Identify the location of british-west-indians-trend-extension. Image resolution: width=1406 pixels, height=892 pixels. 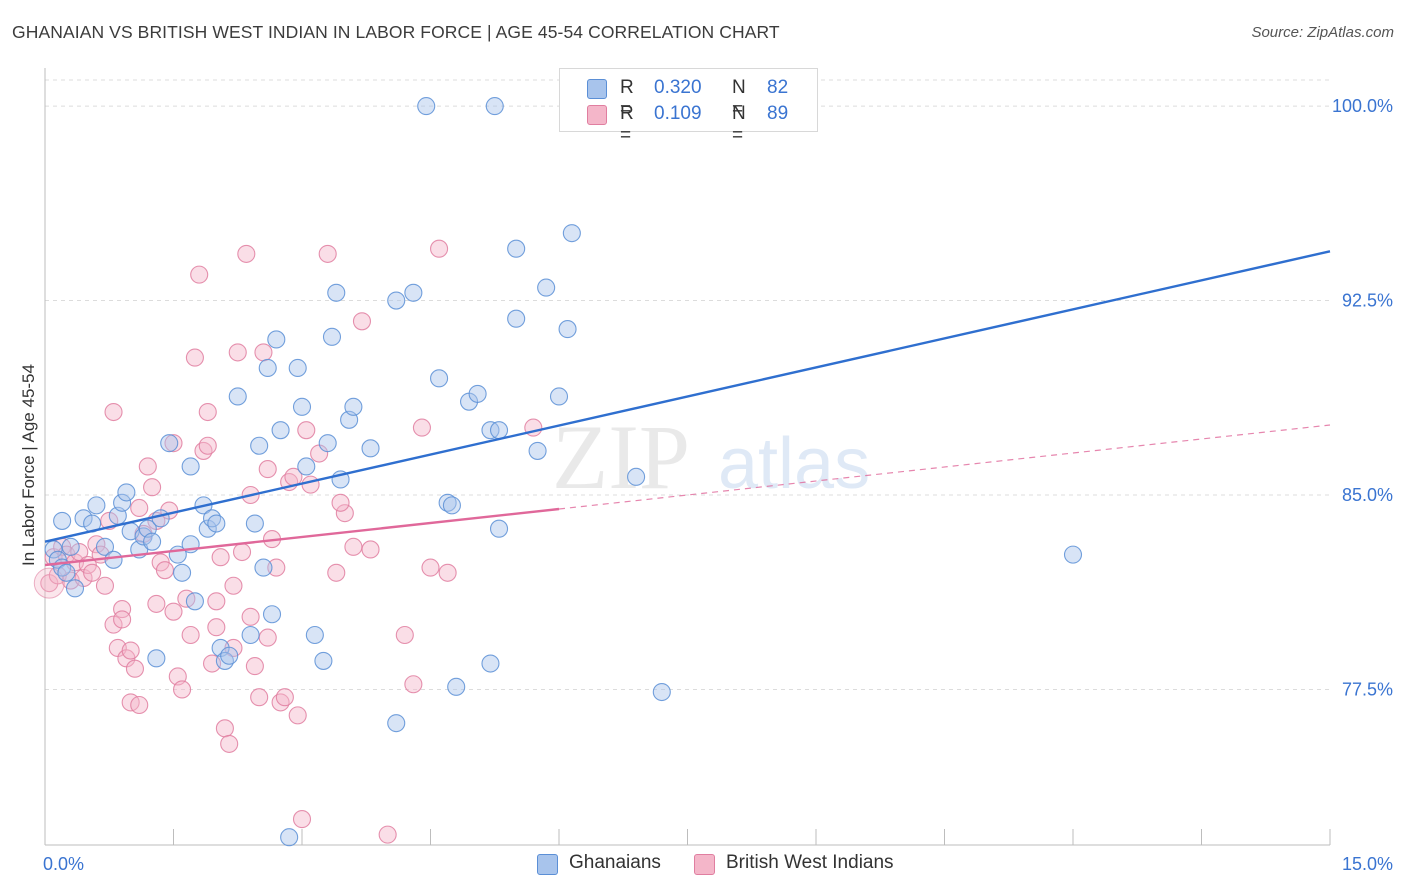
(944, 467).